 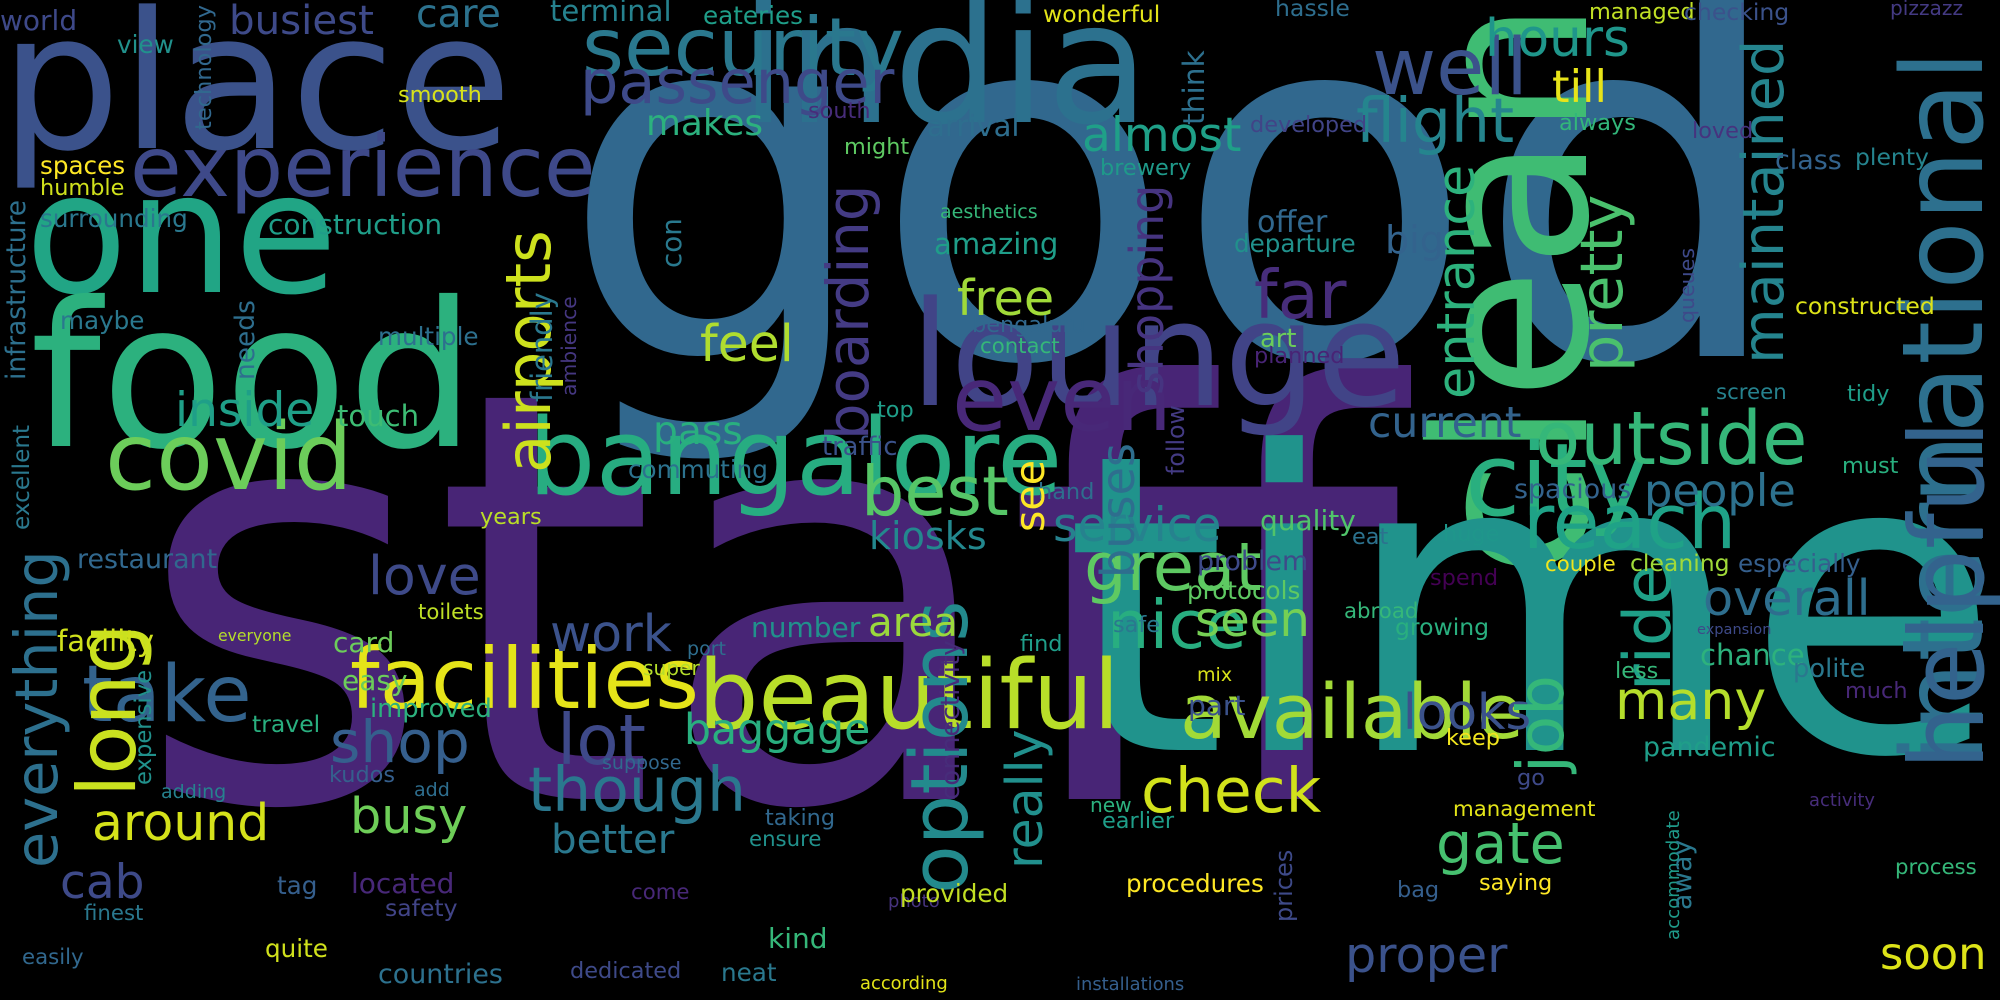 I want to click on word-procedures: procedures, so click(x=1195, y=884).